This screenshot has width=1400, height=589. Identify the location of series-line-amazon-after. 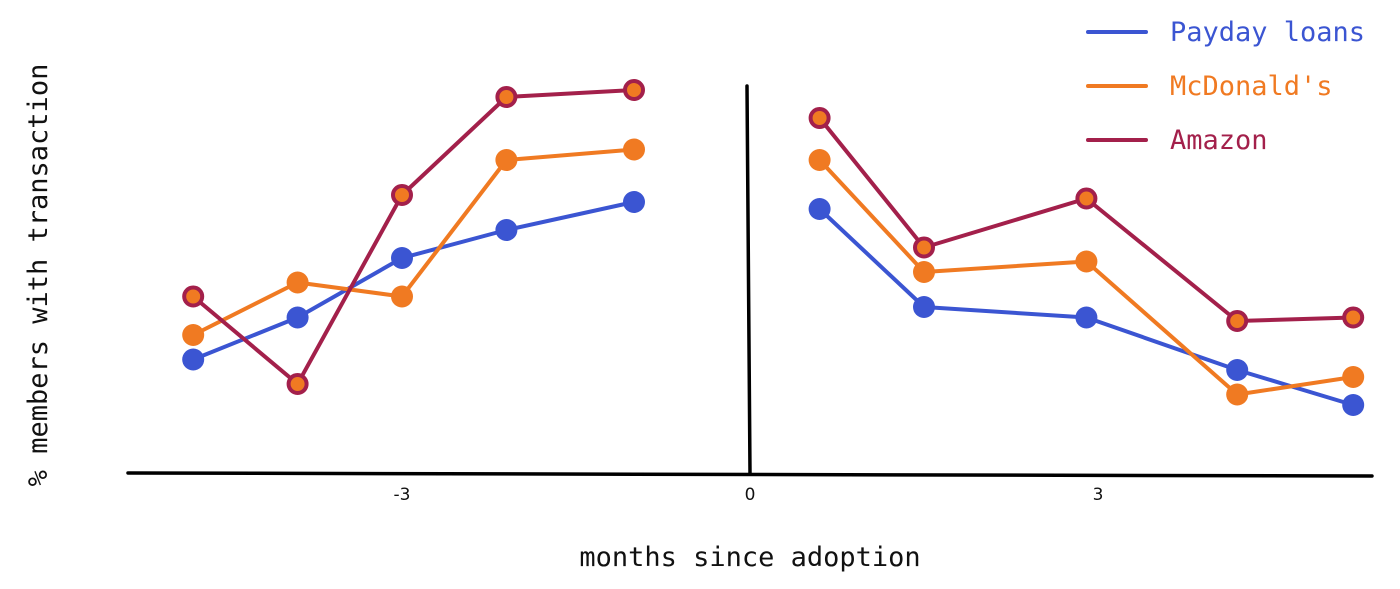
(1086, 219).